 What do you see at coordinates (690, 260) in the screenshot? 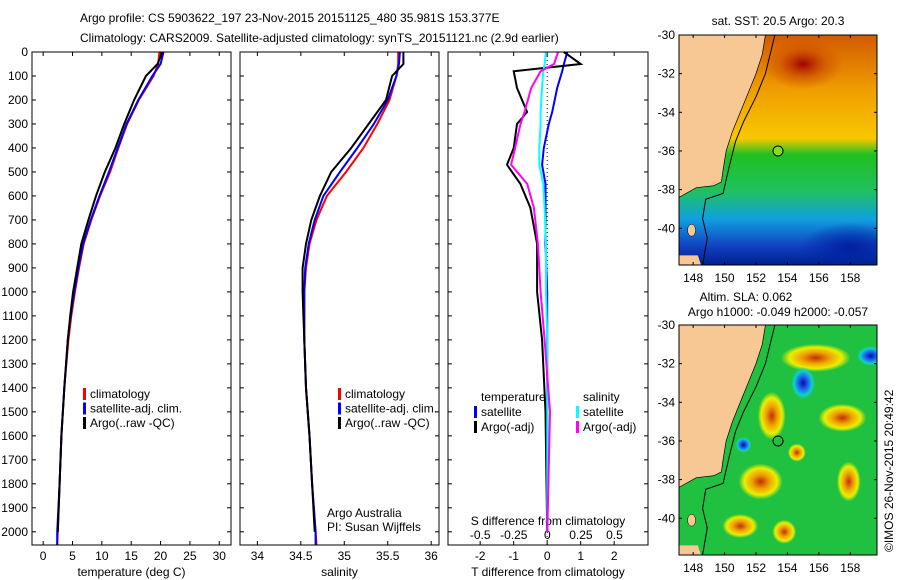
I see `land-tasmania` at bounding box center [690, 260].